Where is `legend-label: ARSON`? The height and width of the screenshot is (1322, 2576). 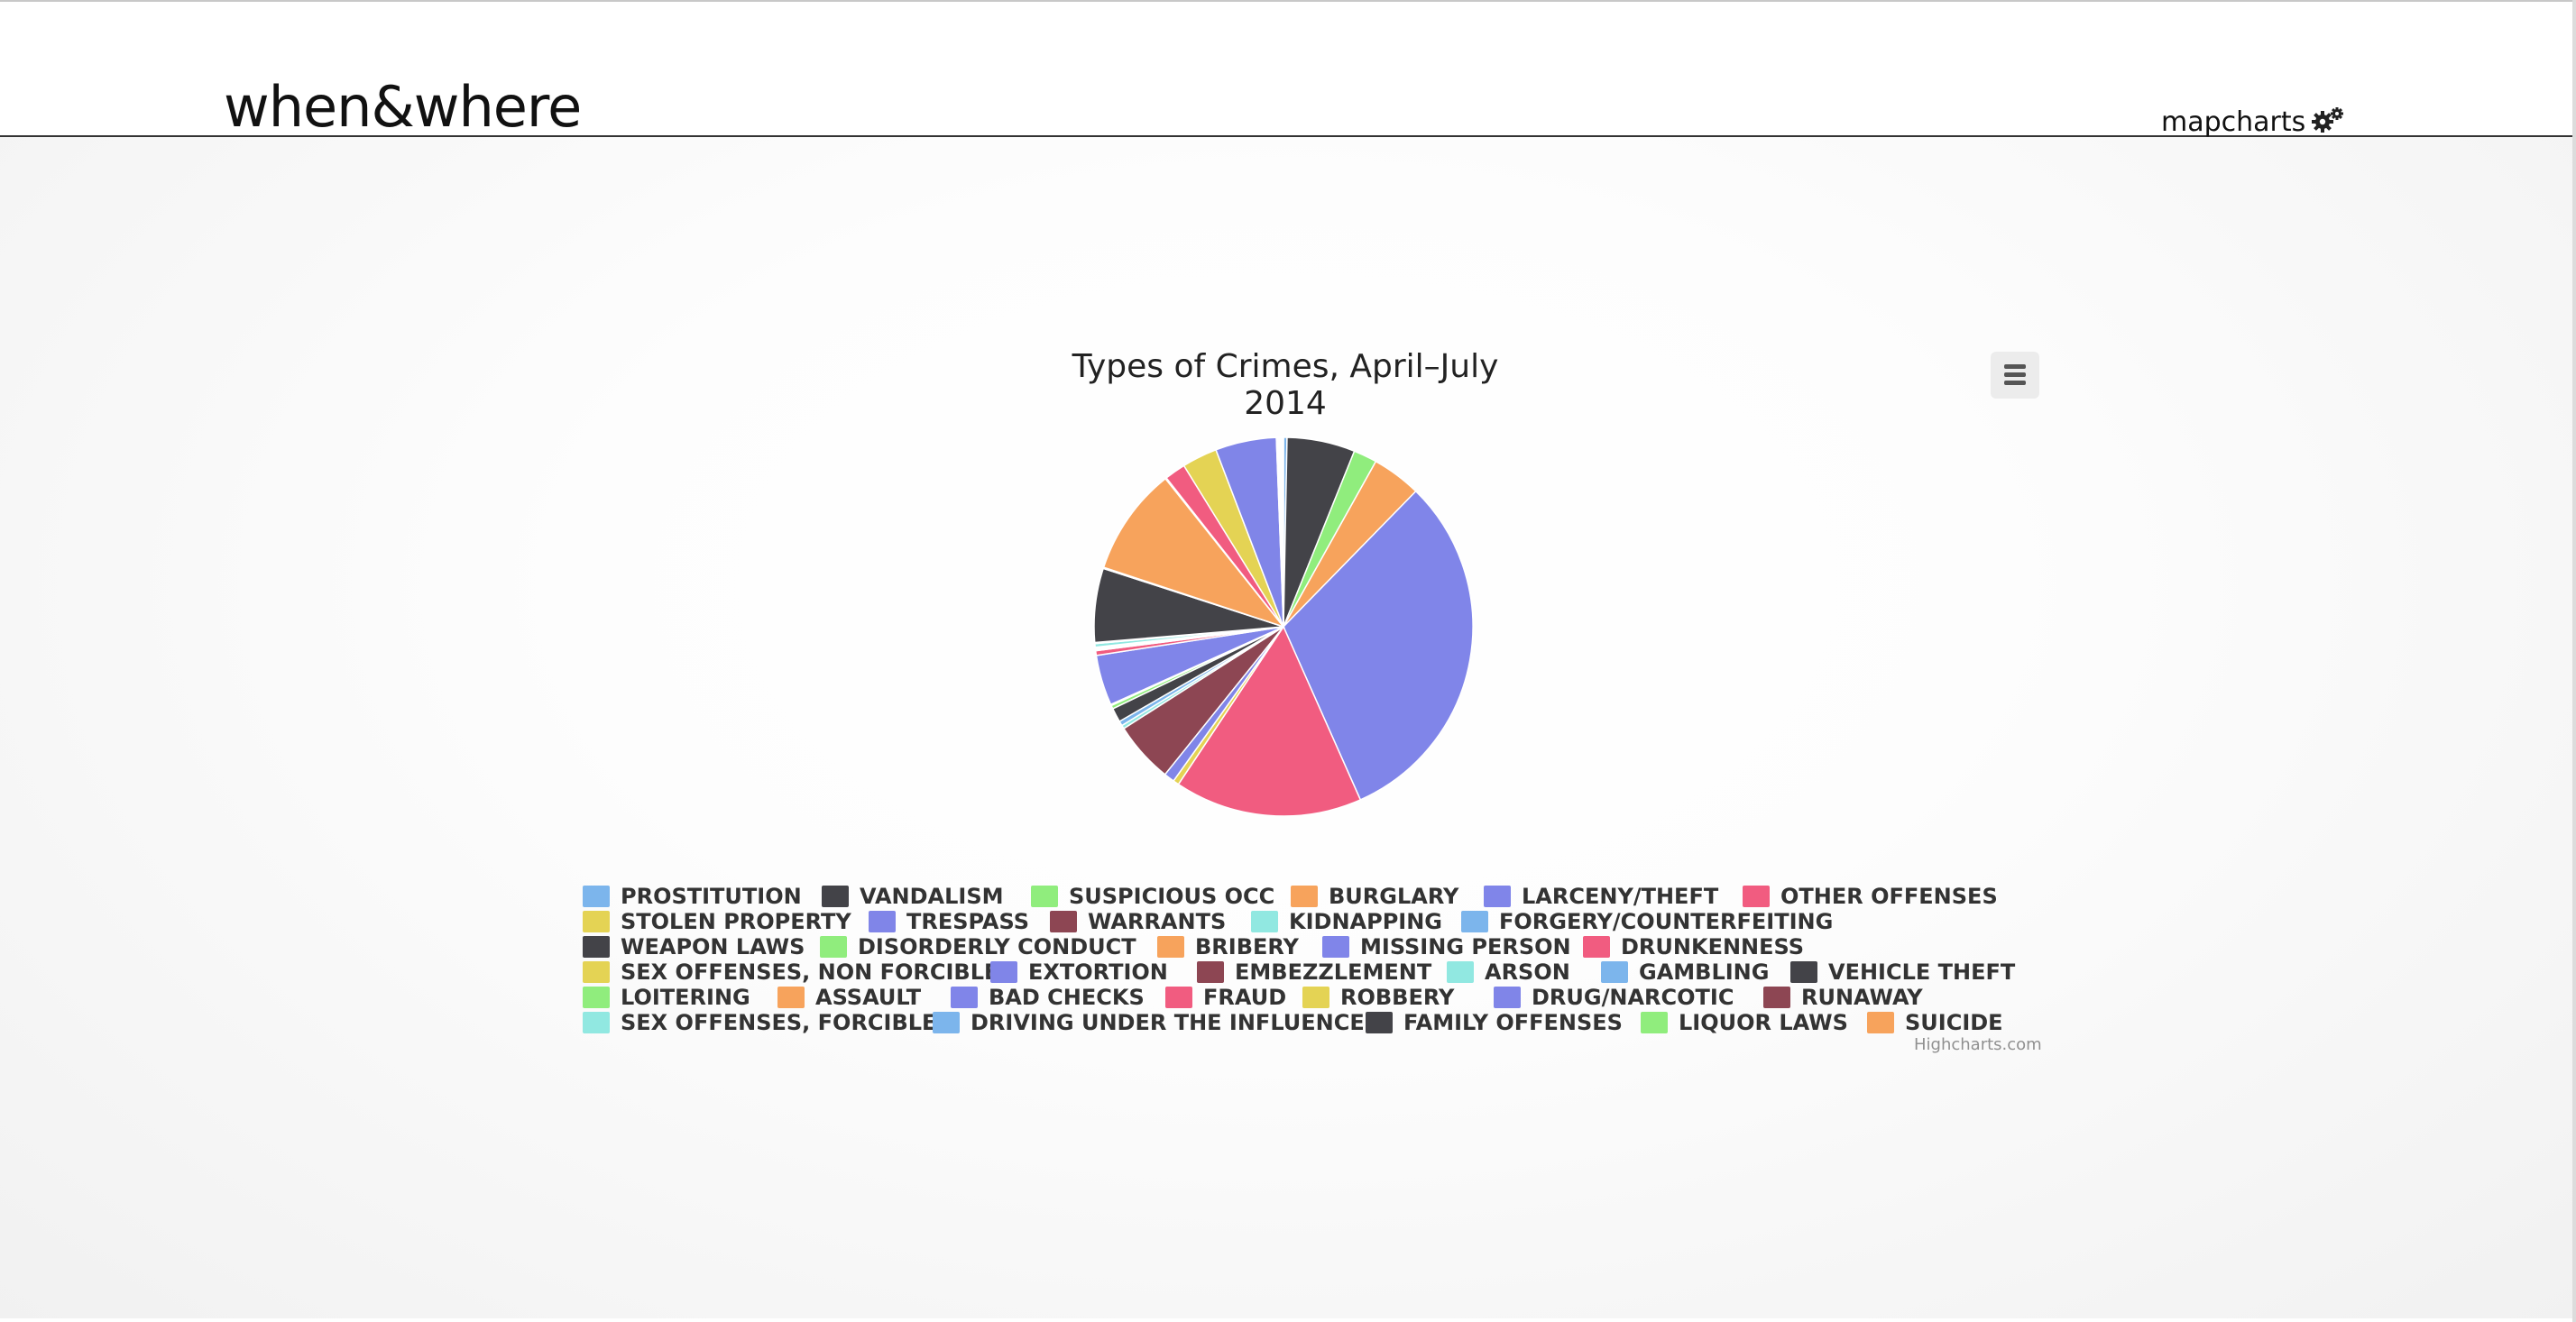
legend-label: ARSON is located at coordinates (1527, 972).